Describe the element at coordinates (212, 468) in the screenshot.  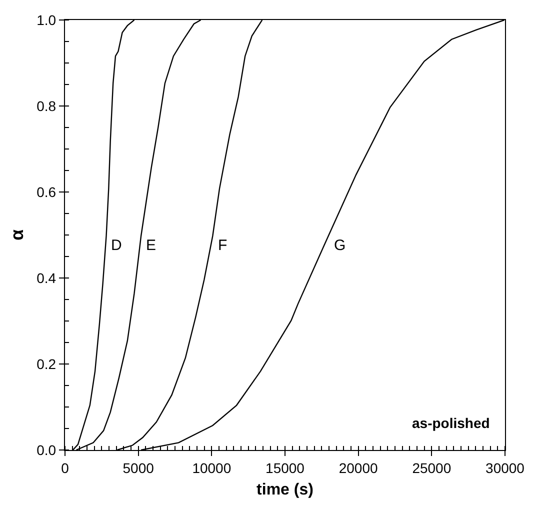
I see `x-tick-label: 10000` at that location.